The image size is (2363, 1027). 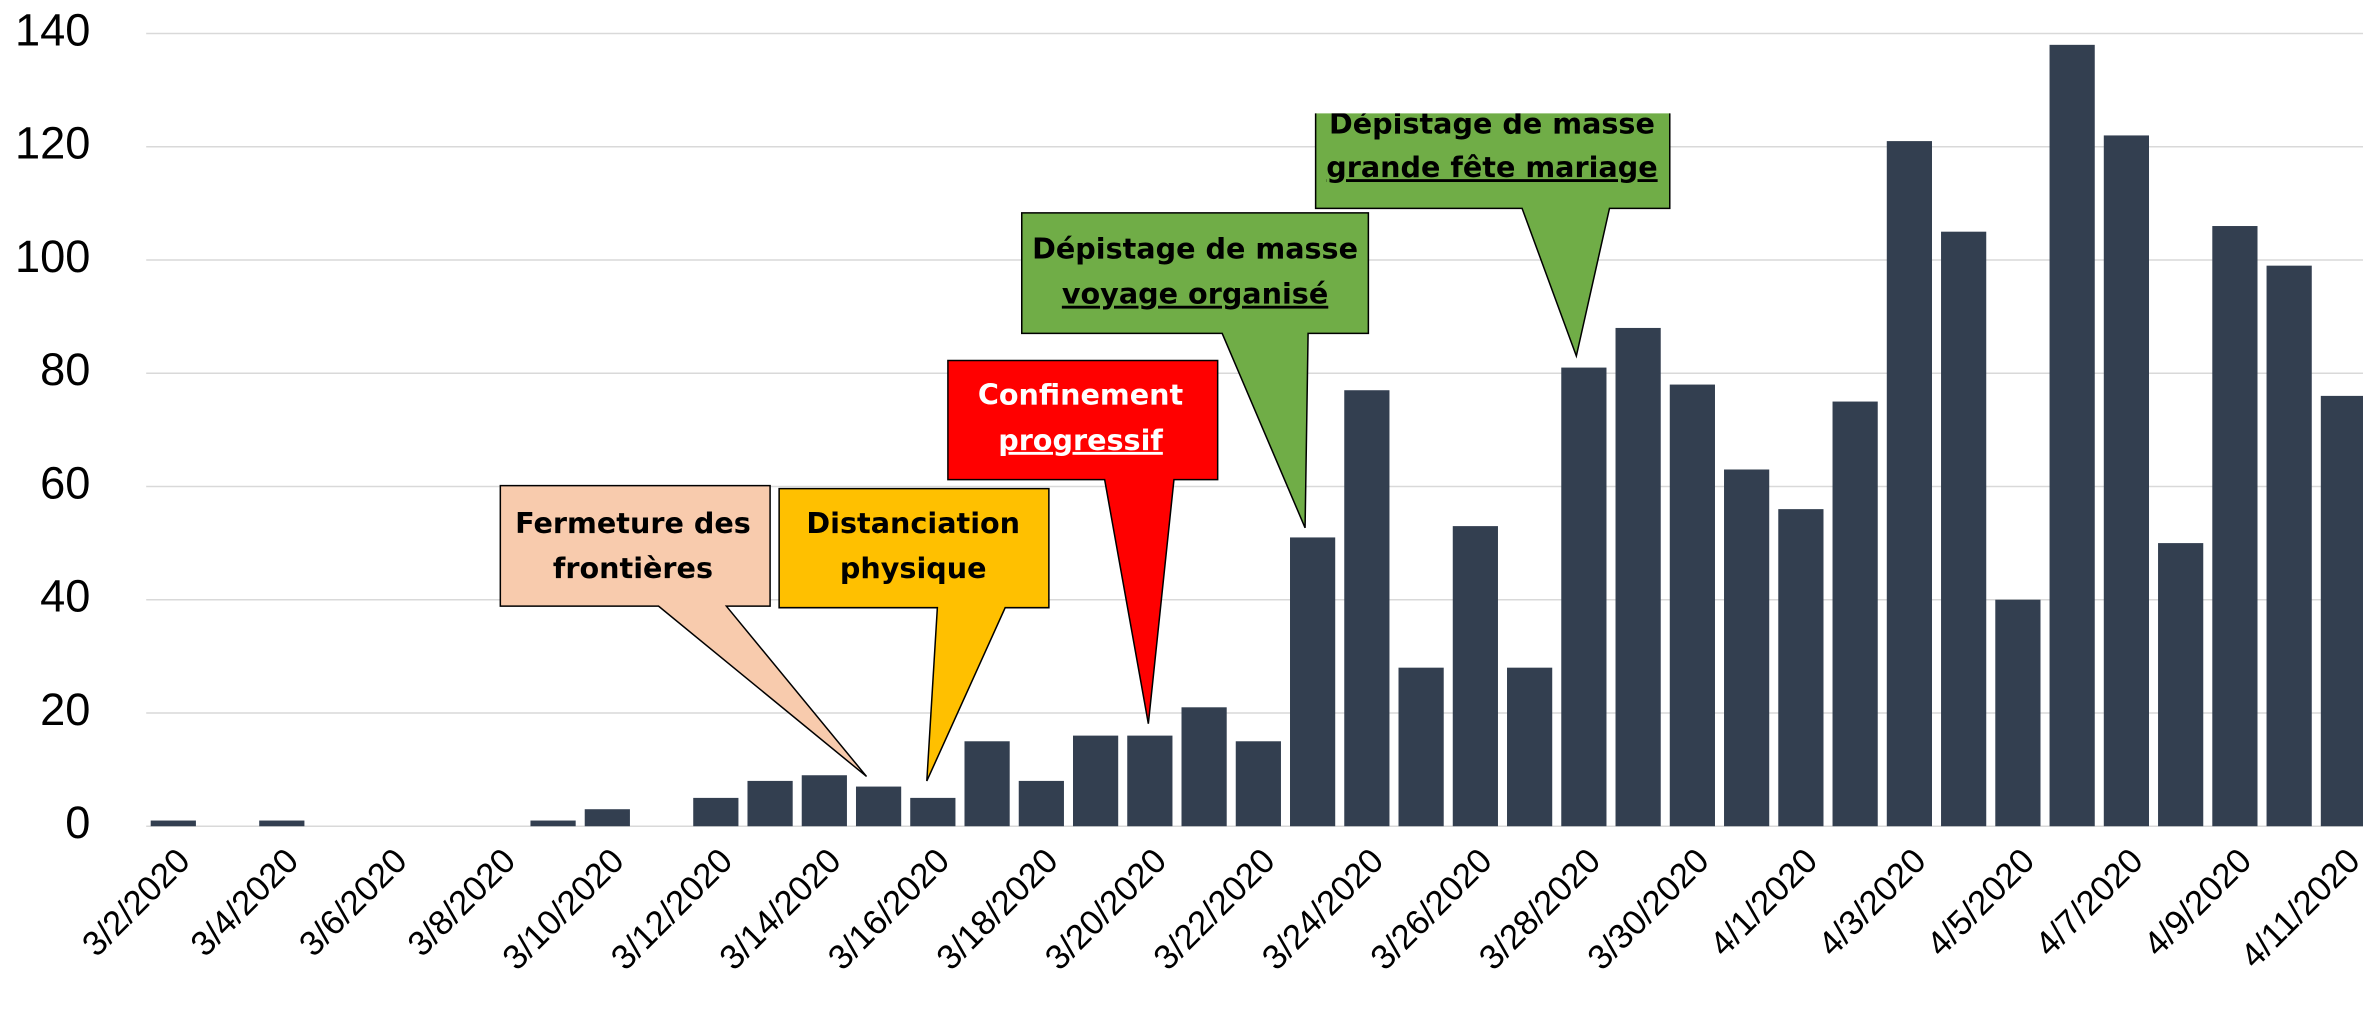 What do you see at coordinates (353, 903) in the screenshot?
I see `x-tick-label: 3/6/2020` at bounding box center [353, 903].